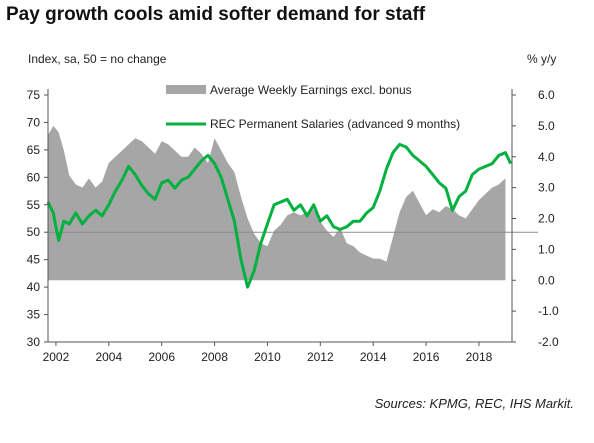 This screenshot has height=443, width=594. Describe the element at coordinates (546, 126) in the screenshot. I see `y-right-tick-label: 5.0` at that location.